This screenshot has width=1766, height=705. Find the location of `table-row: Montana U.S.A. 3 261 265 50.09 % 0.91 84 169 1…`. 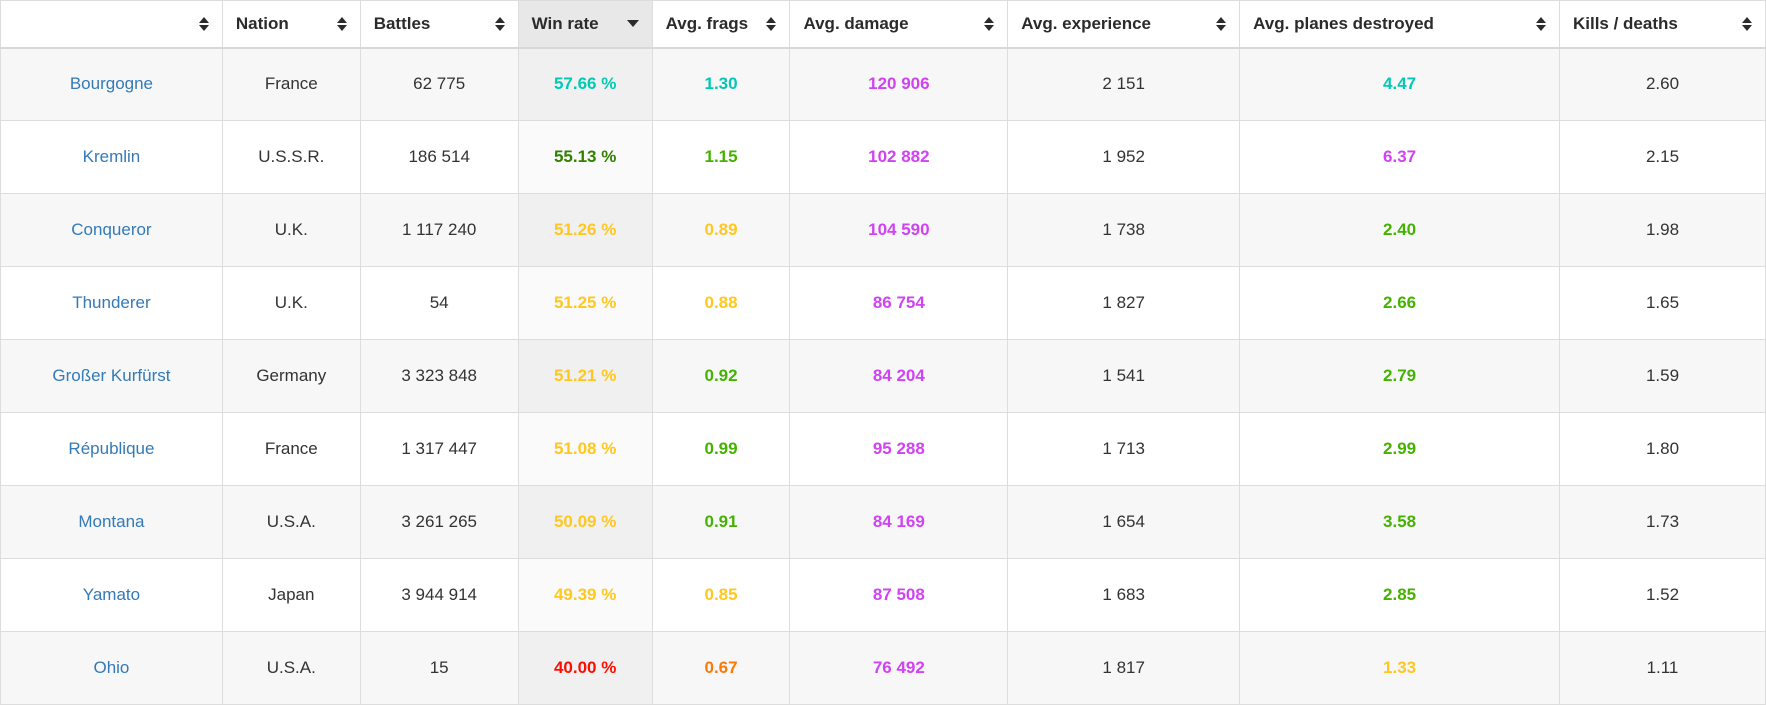

table-row: Montana U.S.A. 3 261 265 50.09 % 0.91 84 169 1… is located at coordinates (883, 522).